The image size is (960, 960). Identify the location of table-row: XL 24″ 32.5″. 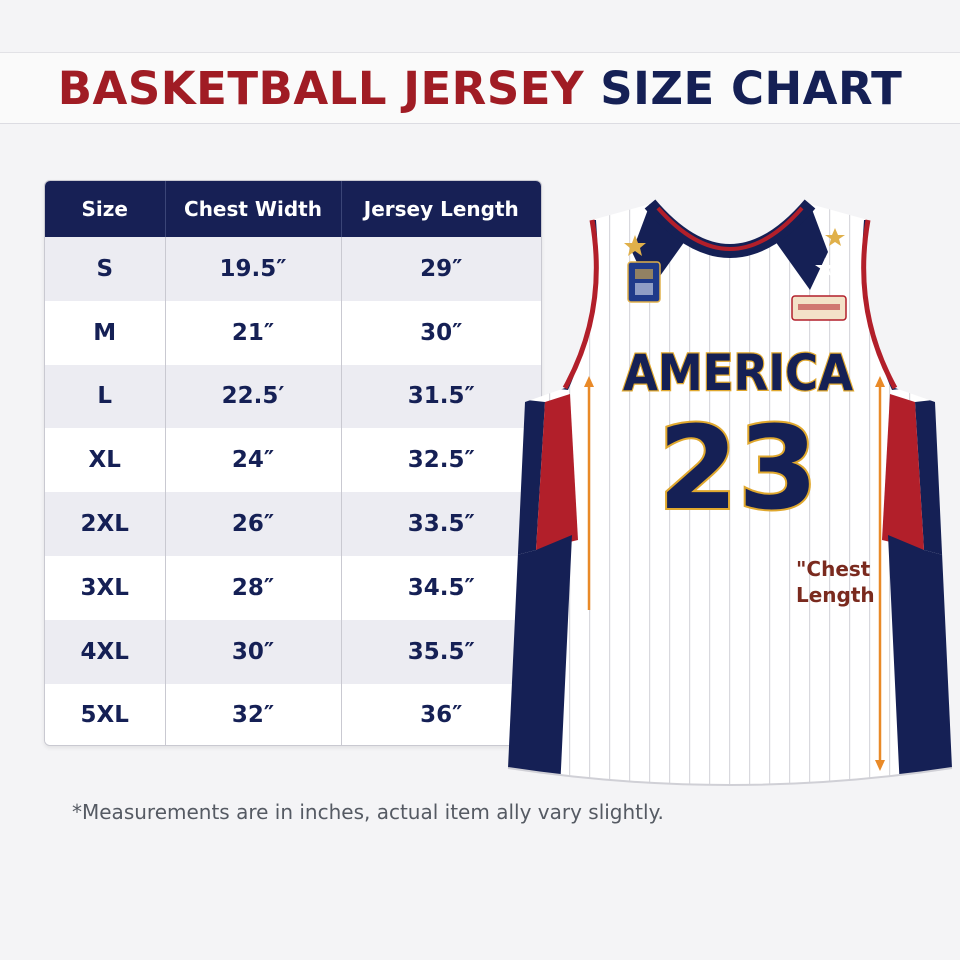
(293, 460).